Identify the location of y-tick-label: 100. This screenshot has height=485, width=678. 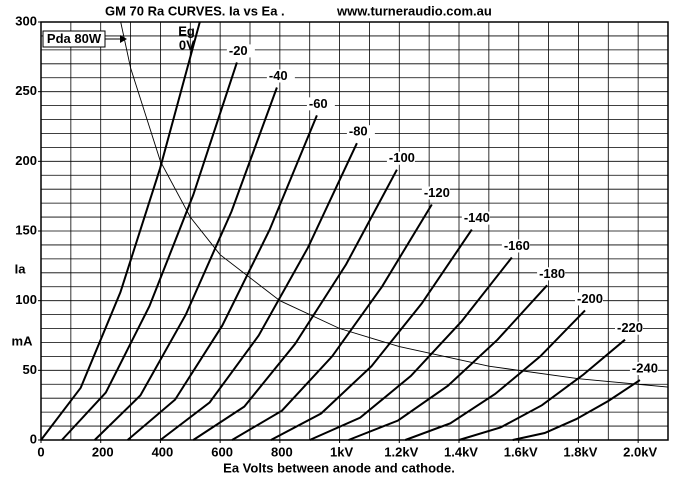
(26, 299).